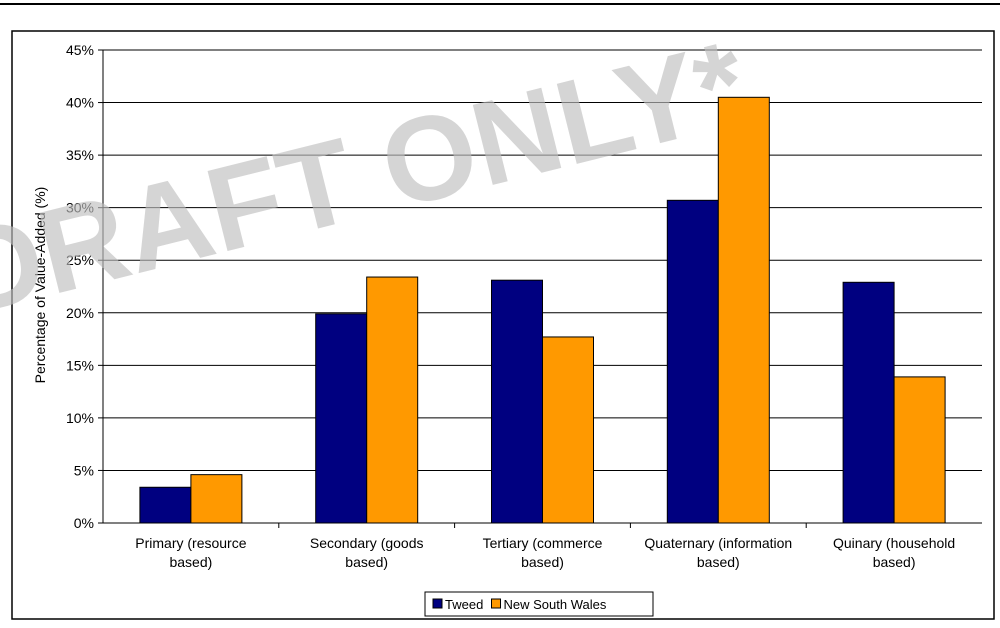 The height and width of the screenshot is (628, 1000). What do you see at coordinates (84, 470) in the screenshot?
I see `y-tick-label: 5%` at bounding box center [84, 470].